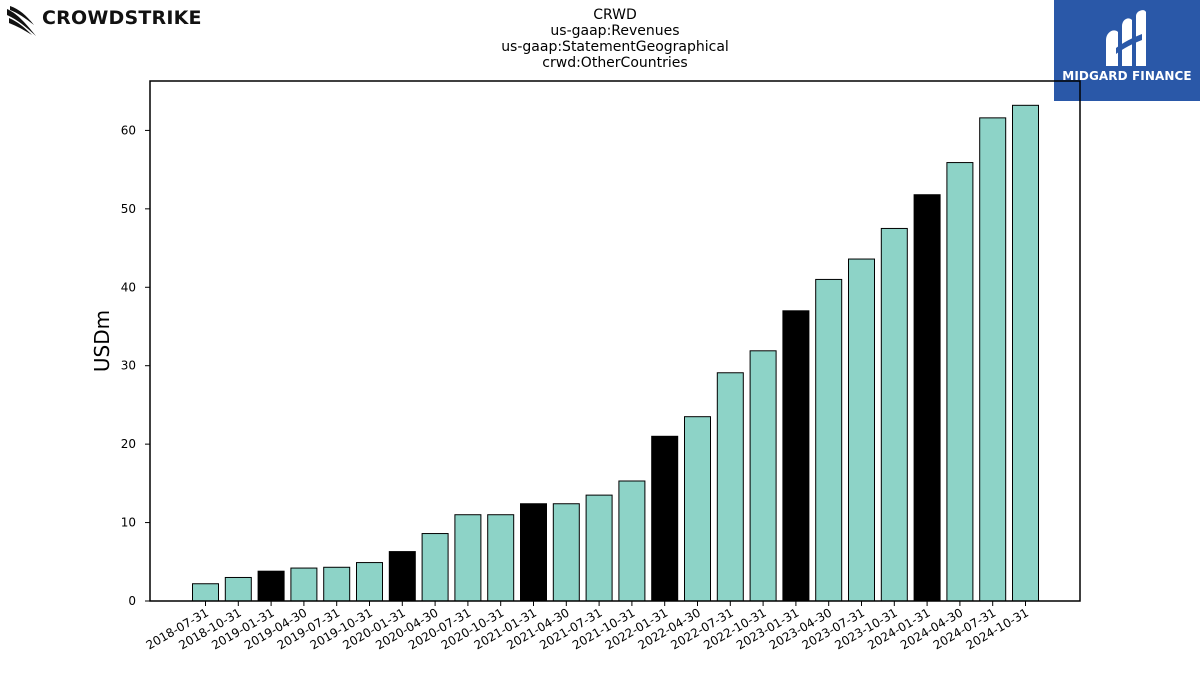  What do you see at coordinates (128, 209) in the screenshot?
I see `y-tick-label: 50` at bounding box center [128, 209].